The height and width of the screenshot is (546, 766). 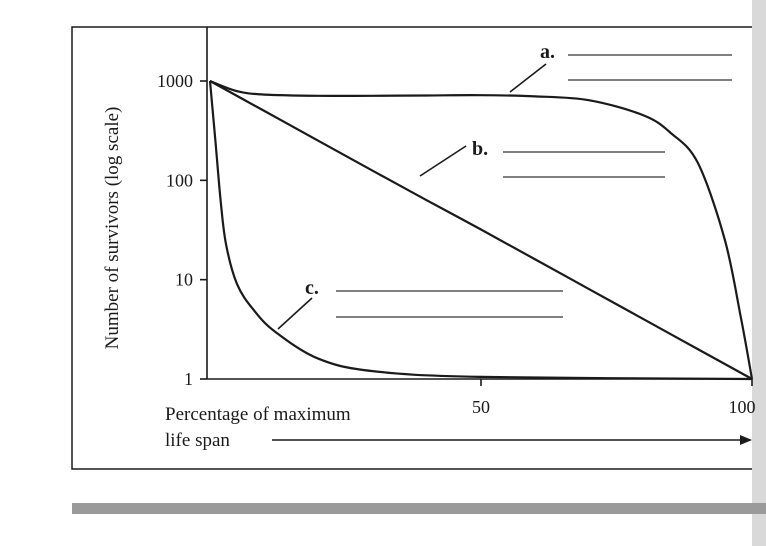 I want to click on x-tick-label-50: 50, so click(x=481, y=407).